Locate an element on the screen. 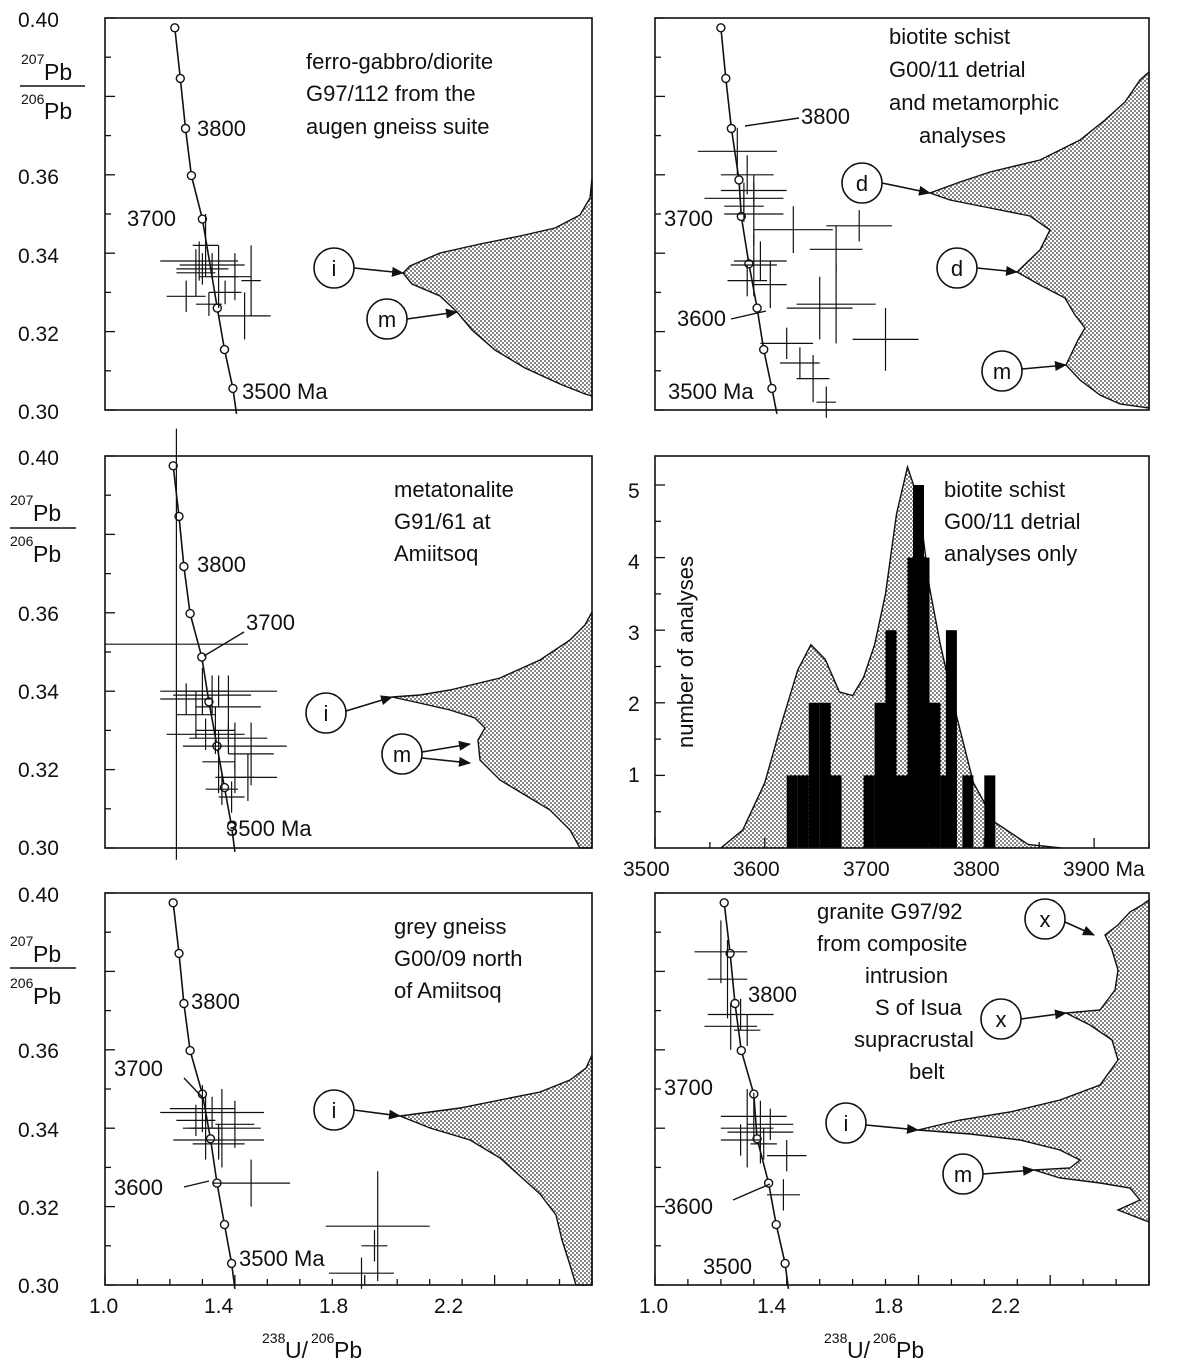 This screenshot has width=1185, height=1367. concordia-age-label: 3700 is located at coordinates (688, 1087).